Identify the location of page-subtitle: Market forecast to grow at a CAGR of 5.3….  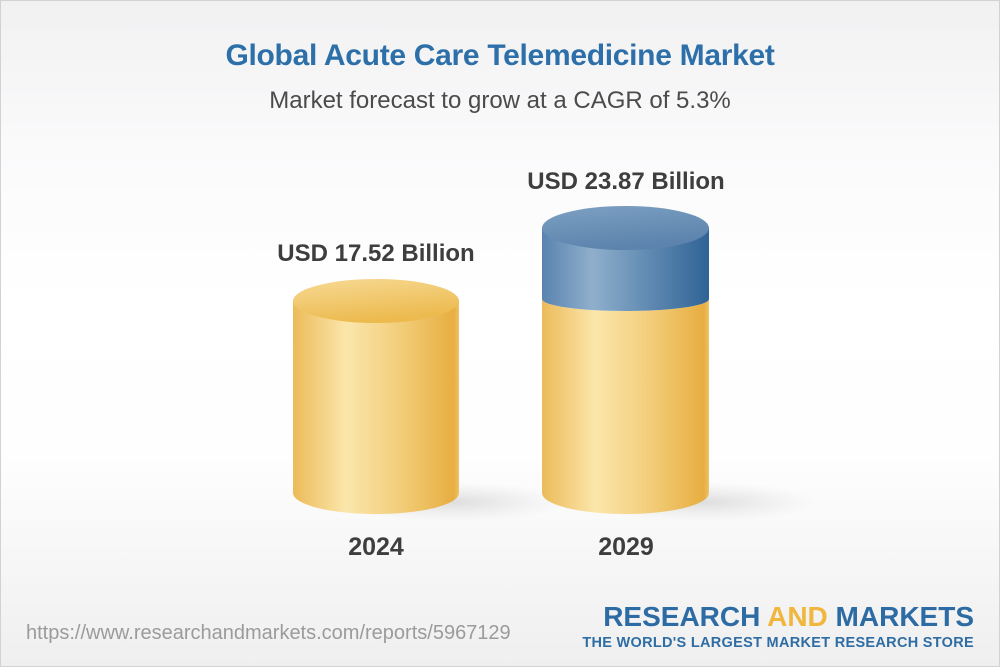
(500, 100).